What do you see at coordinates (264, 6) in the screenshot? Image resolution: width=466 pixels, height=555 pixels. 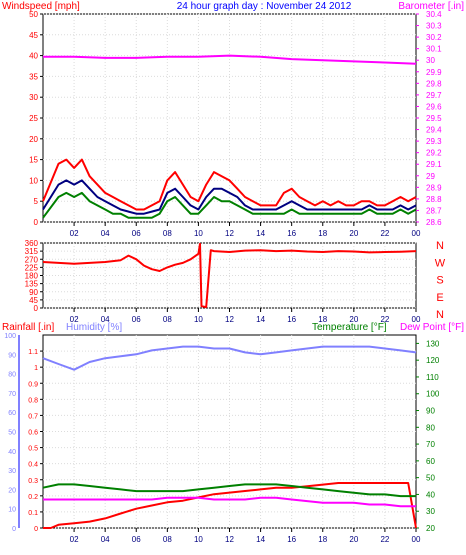 I see `chart-title: 24 hour graph day : November 24 2012` at bounding box center [264, 6].